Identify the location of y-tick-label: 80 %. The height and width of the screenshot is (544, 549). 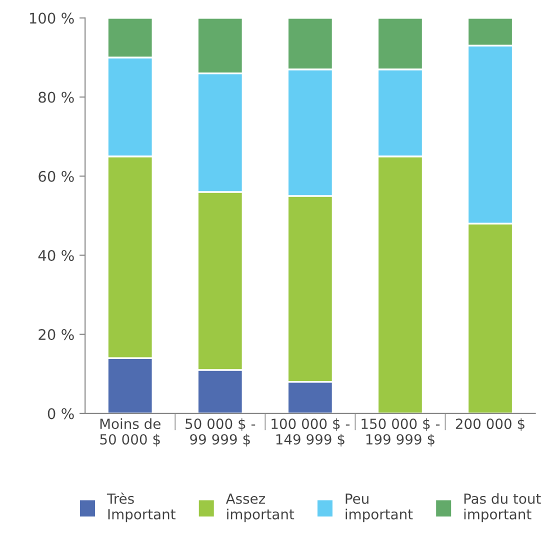
(56, 97).